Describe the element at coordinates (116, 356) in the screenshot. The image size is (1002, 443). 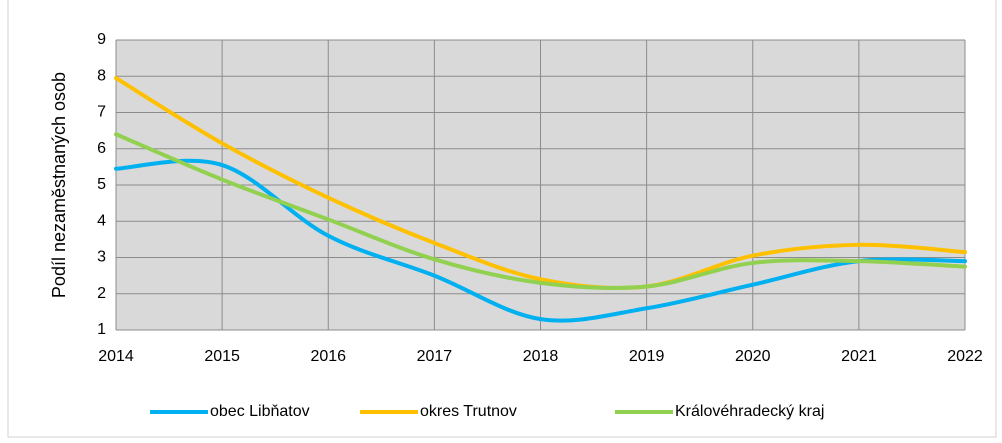
I see `x-tick-label: 2014` at that location.